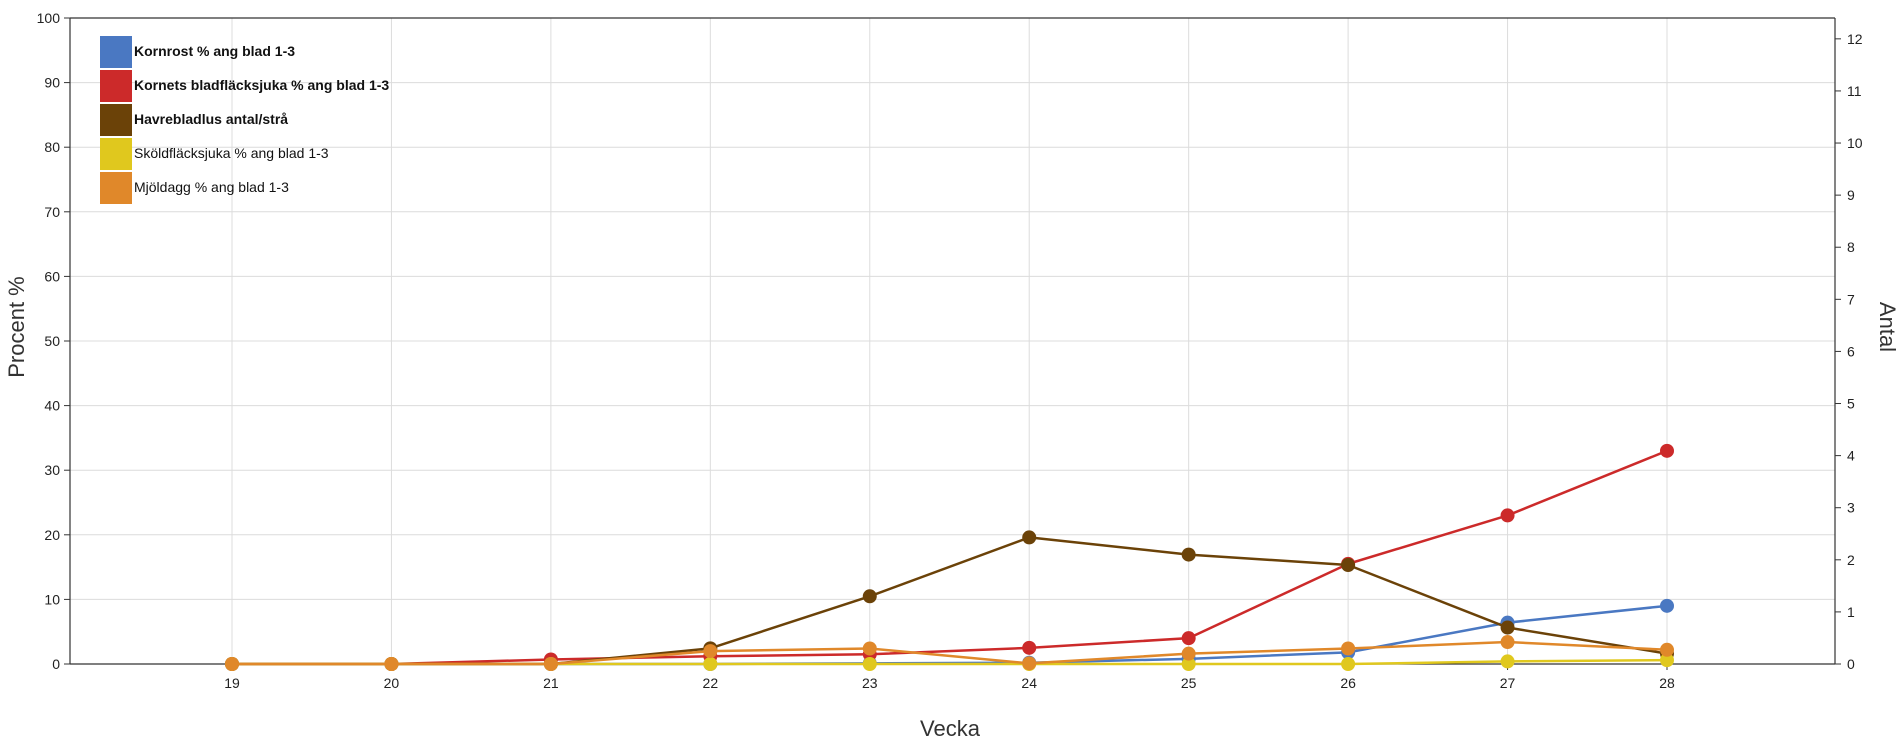 Image resolution: width=1899 pixels, height=745 pixels. I want to click on legend-label: Sköldfläcksjuka % ang blad 1-3, so click(231, 153).